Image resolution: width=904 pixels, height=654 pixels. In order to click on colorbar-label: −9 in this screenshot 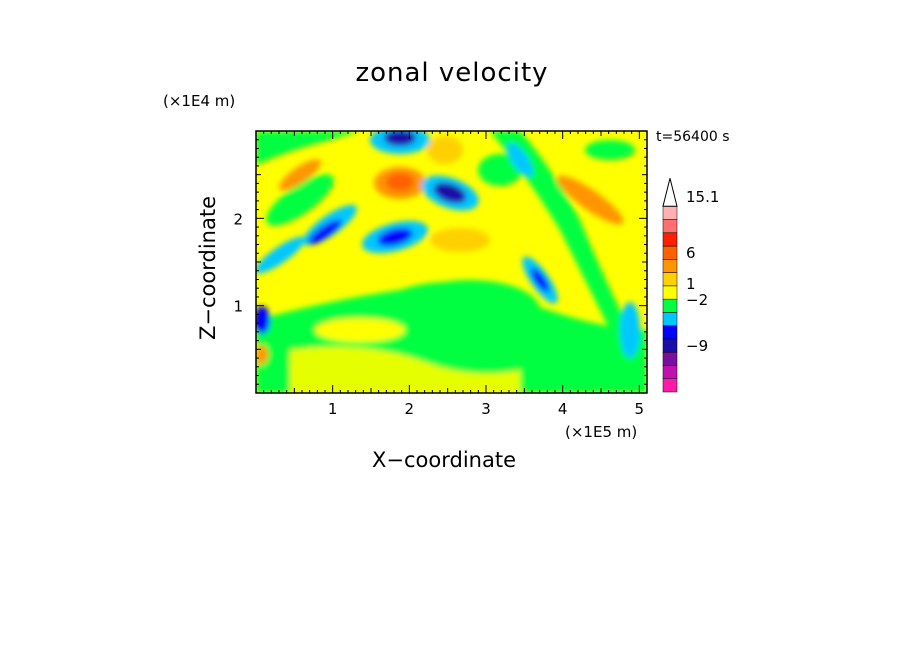, I will do `click(697, 346)`.